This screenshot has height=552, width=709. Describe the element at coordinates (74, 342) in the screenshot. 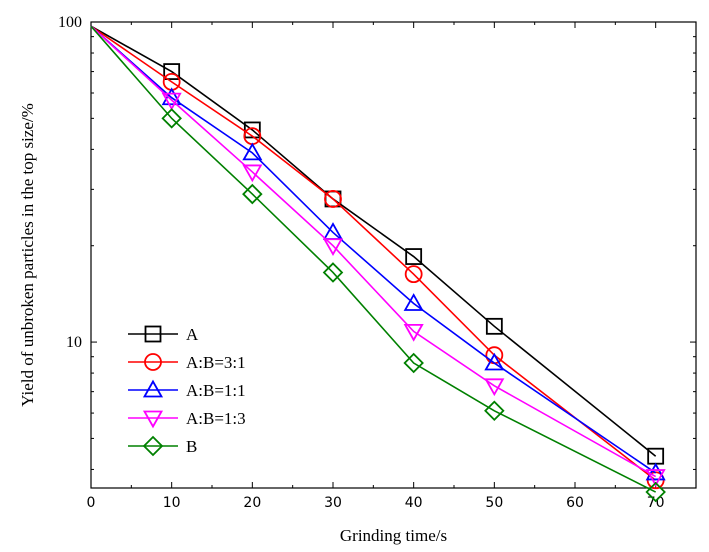

I see `y-tick-label: 10` at that location.